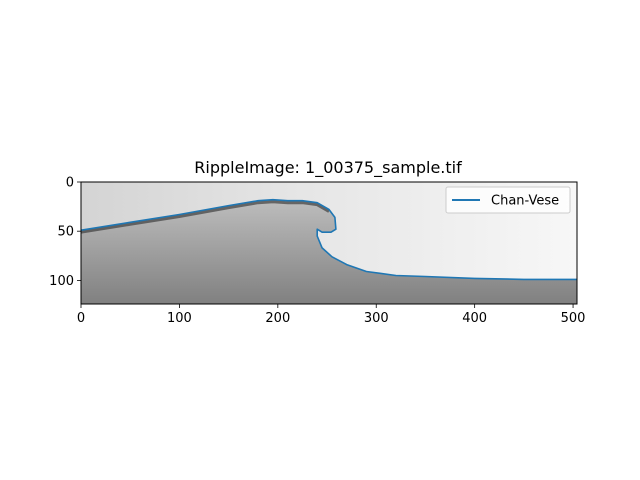 Image resolution: width=640 pixels, height=480 pixels. I want to click on x-tick-label: 100, so click(179, 318).